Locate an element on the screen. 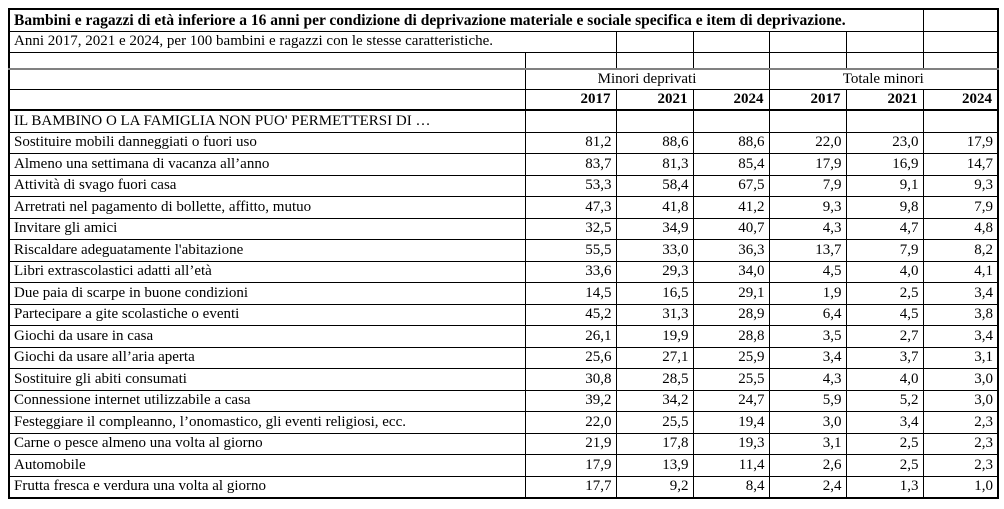 This screenshot has width=1004, height=509. year-header: 2021 is located at coordinates (654, 100).